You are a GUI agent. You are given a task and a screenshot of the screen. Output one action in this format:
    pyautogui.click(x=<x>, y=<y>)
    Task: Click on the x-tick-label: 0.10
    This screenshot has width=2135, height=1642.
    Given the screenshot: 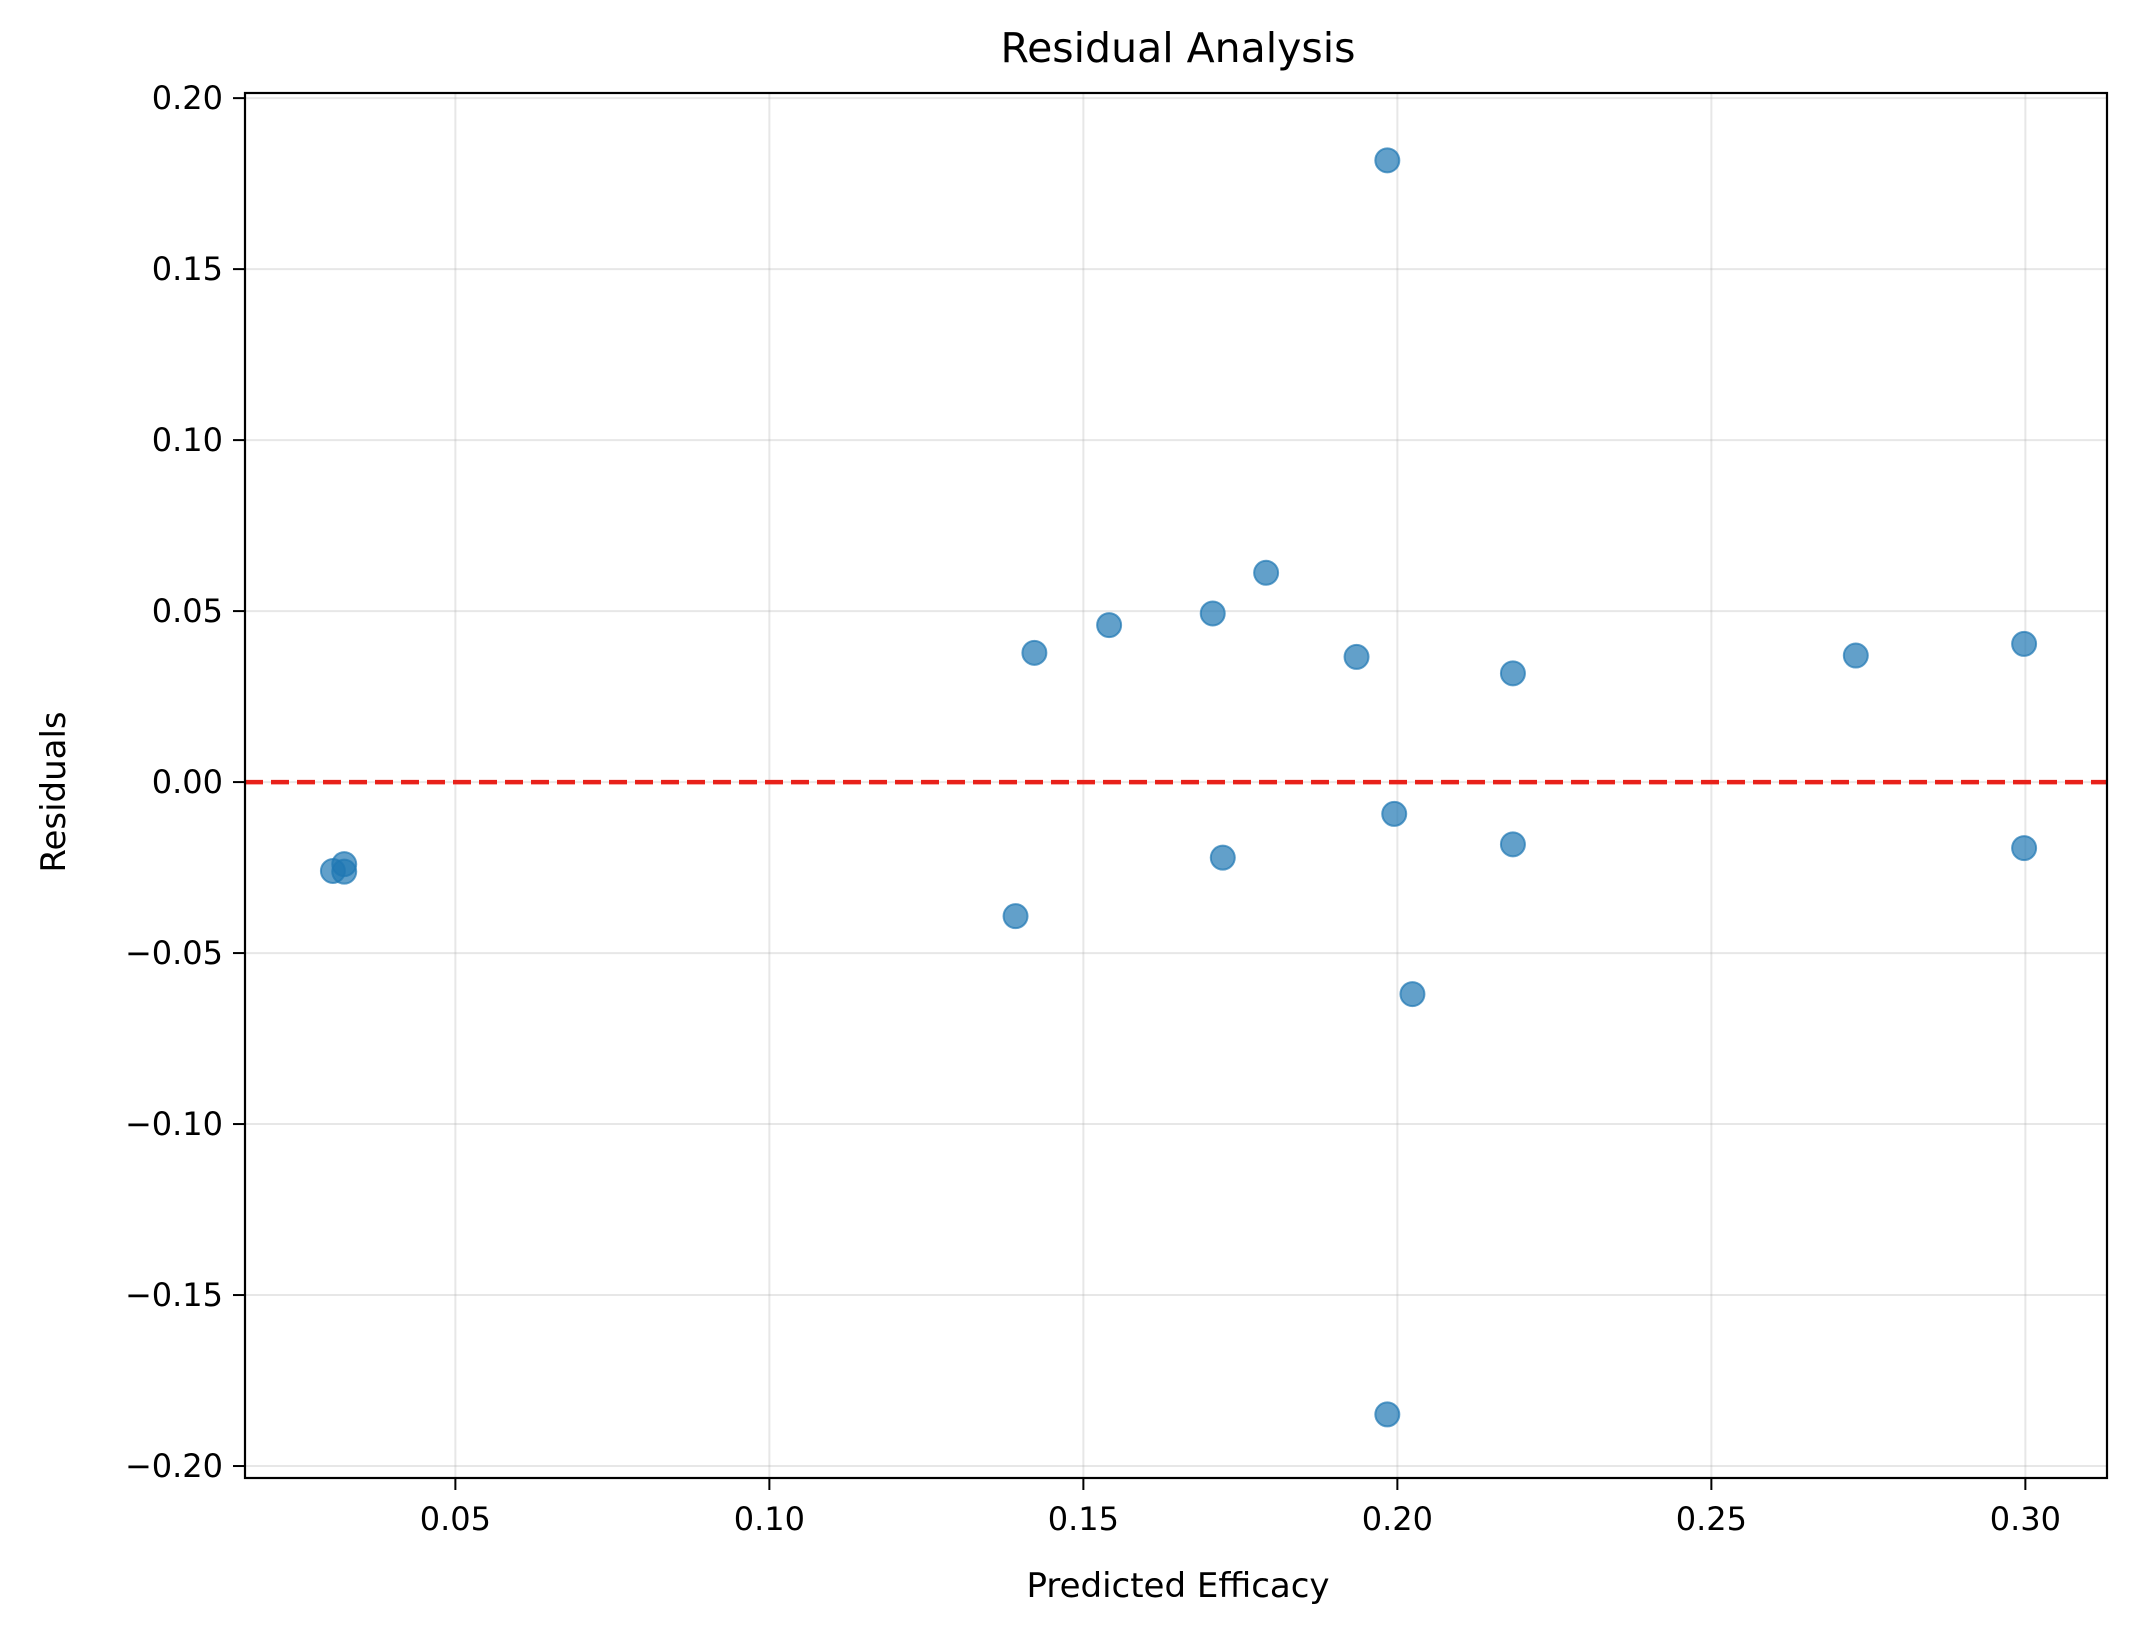 What is the action you would take?
    pyautogui.click(x=769, y=1519)
    